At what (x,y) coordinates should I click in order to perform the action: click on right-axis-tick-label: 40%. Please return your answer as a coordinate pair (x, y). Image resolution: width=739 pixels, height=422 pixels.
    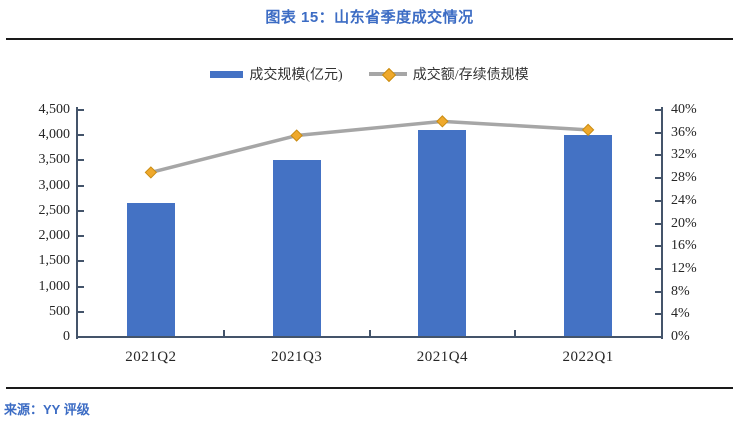
    Looking at the image, I should click on (684, 109).